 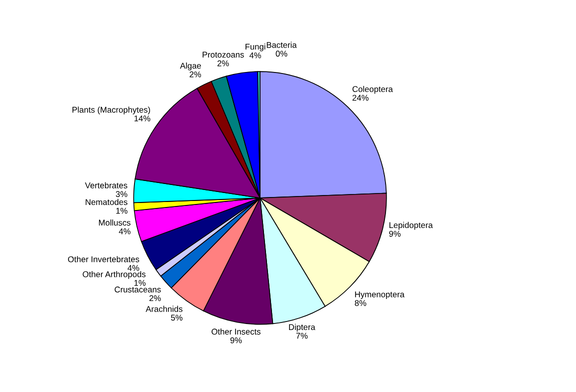 What do you see at coordinates (122, 194) in the screenshot?
I see `data-label: 3%` at bounding box center [122, 194].